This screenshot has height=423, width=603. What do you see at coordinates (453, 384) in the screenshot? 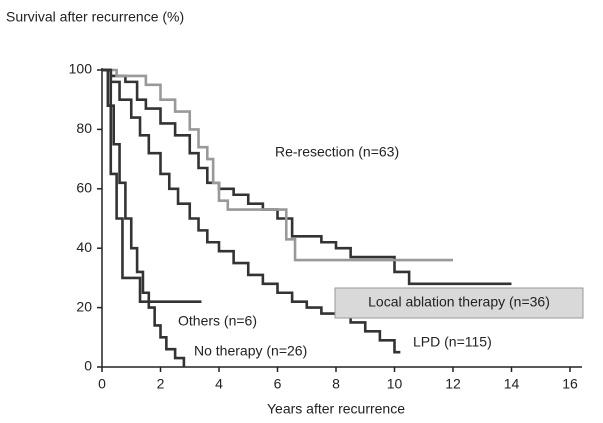
I see `x-tick-label: 12` at bounding box center [453, 384].